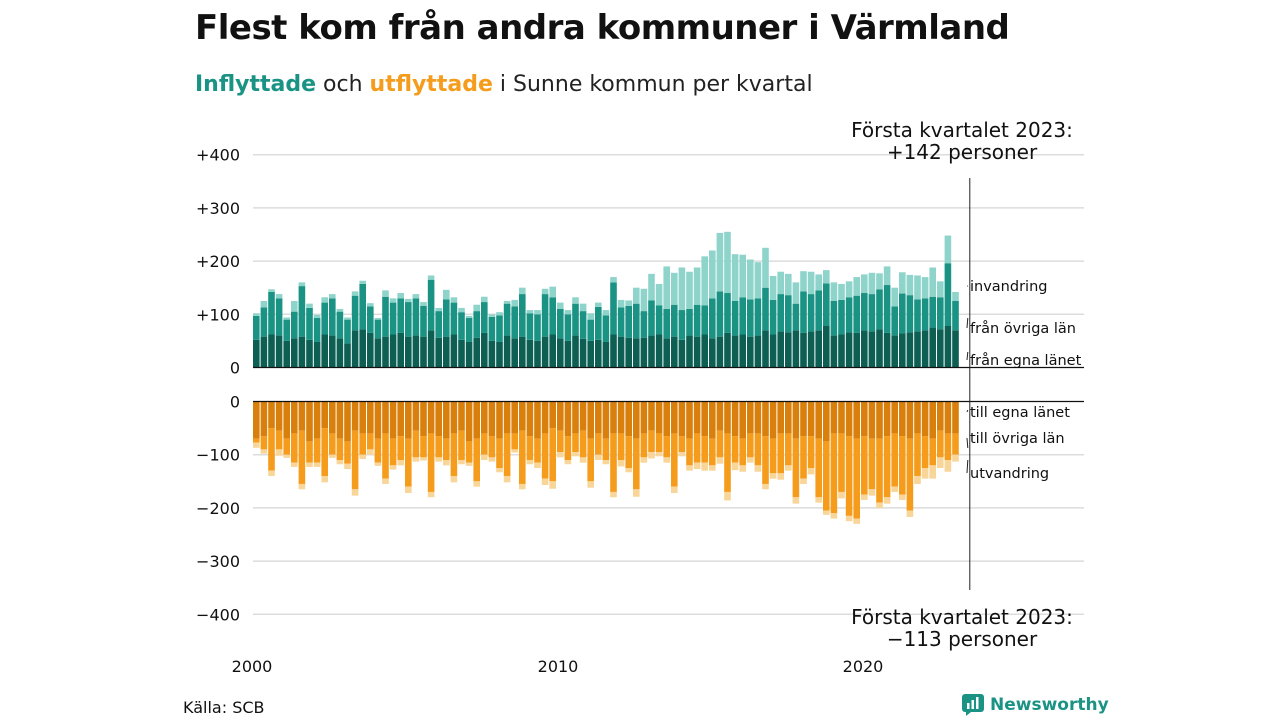  What do you see at coordinates (1026, 360) in the screenshot?
I see `label-fran-egna-lanet: från egna länet` at bounding box center [1026, 360].